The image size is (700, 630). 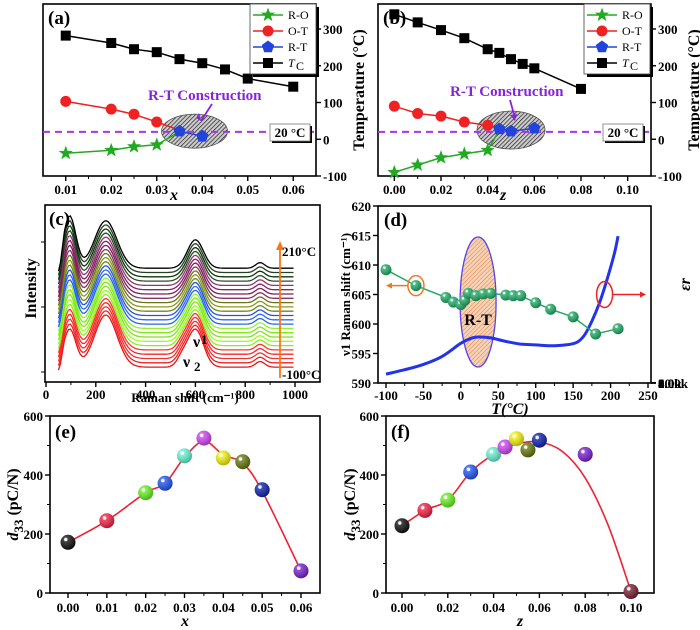 I want to click on annotation-arrowhead, so click(x=513, y=117).